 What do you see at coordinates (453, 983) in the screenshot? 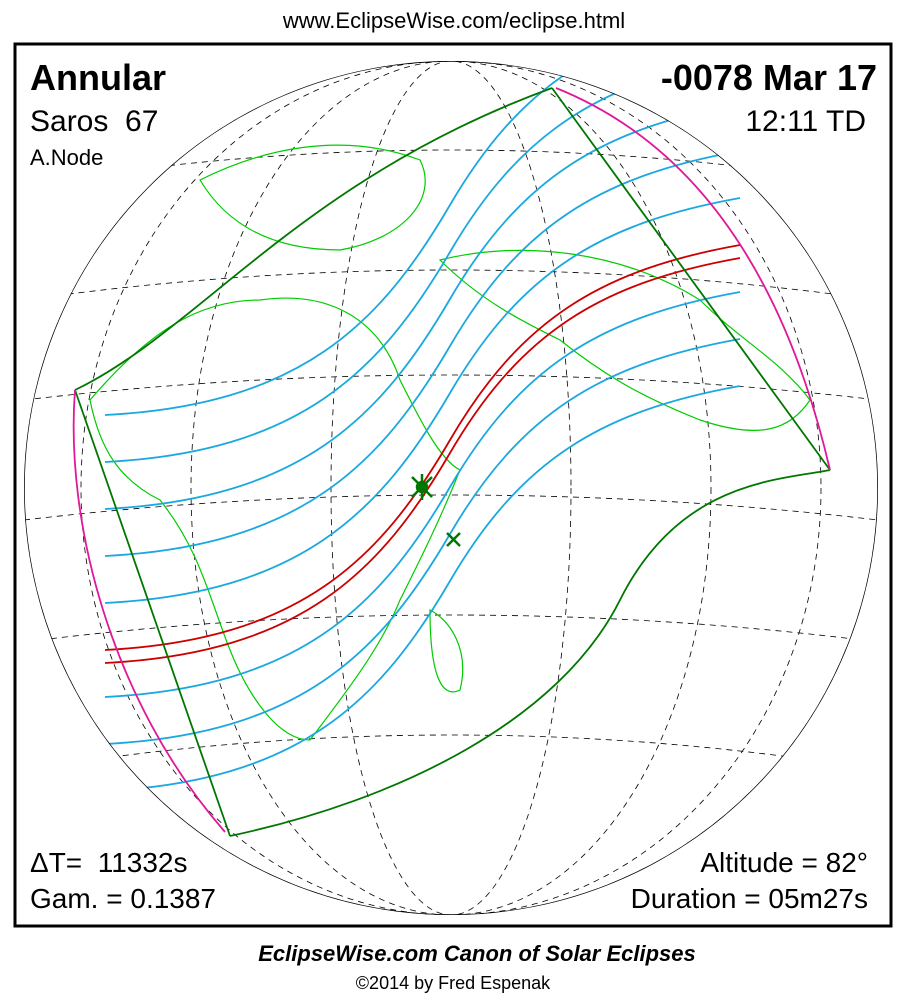
I see `copyright: ©2014 by Fred Espenak` at bounding box center [453, 983].